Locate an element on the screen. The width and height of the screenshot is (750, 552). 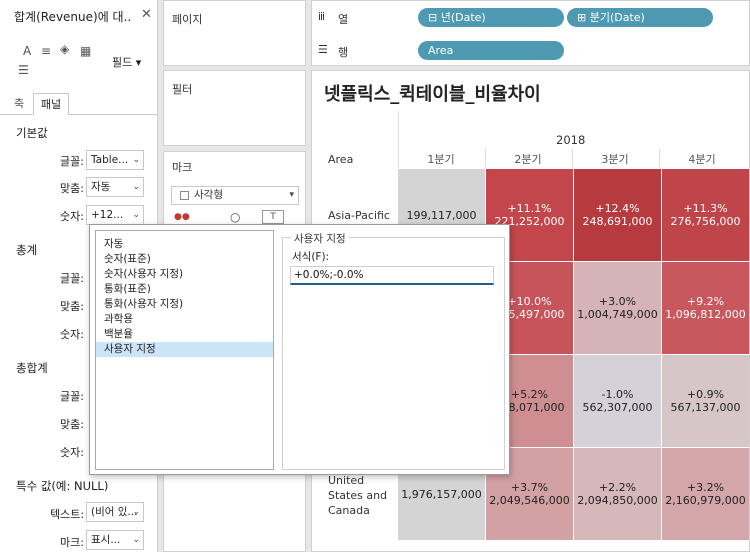
default-section-title: 기본값 is located at coordinates (32, 133).